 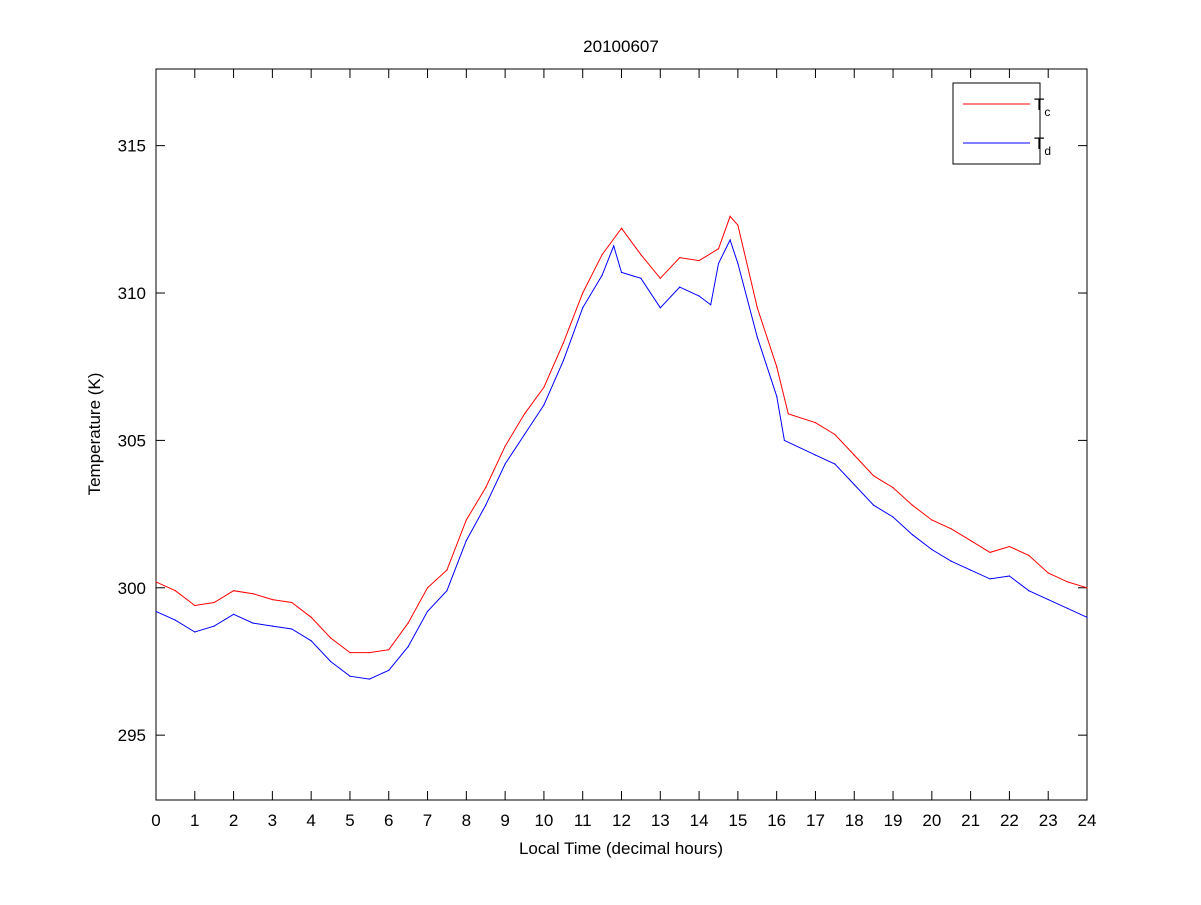 What do you see at coordinates (776, 820) in the screenshot?
I see `x-tick-label: 16` at bounding box center [776, 820].